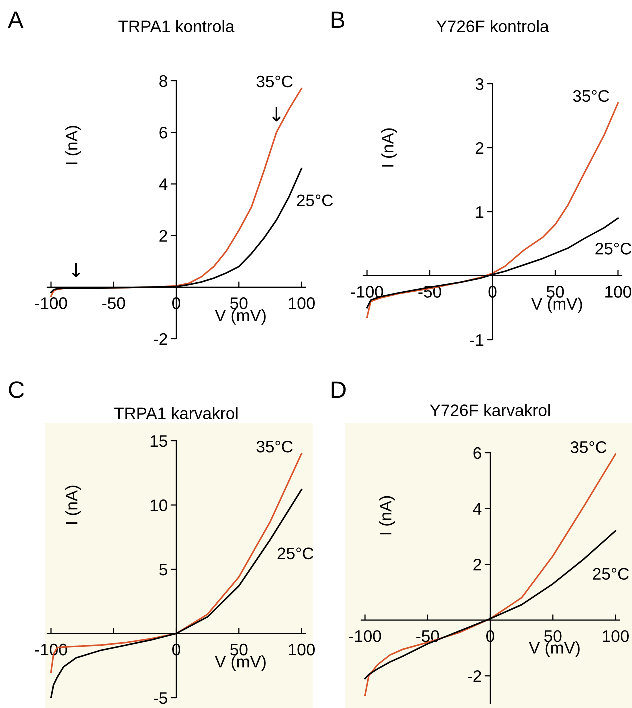 Image resolution: width=632 pixels, height=708 pixels. I want to click on y-tick-label: -1, so click(477, 340).